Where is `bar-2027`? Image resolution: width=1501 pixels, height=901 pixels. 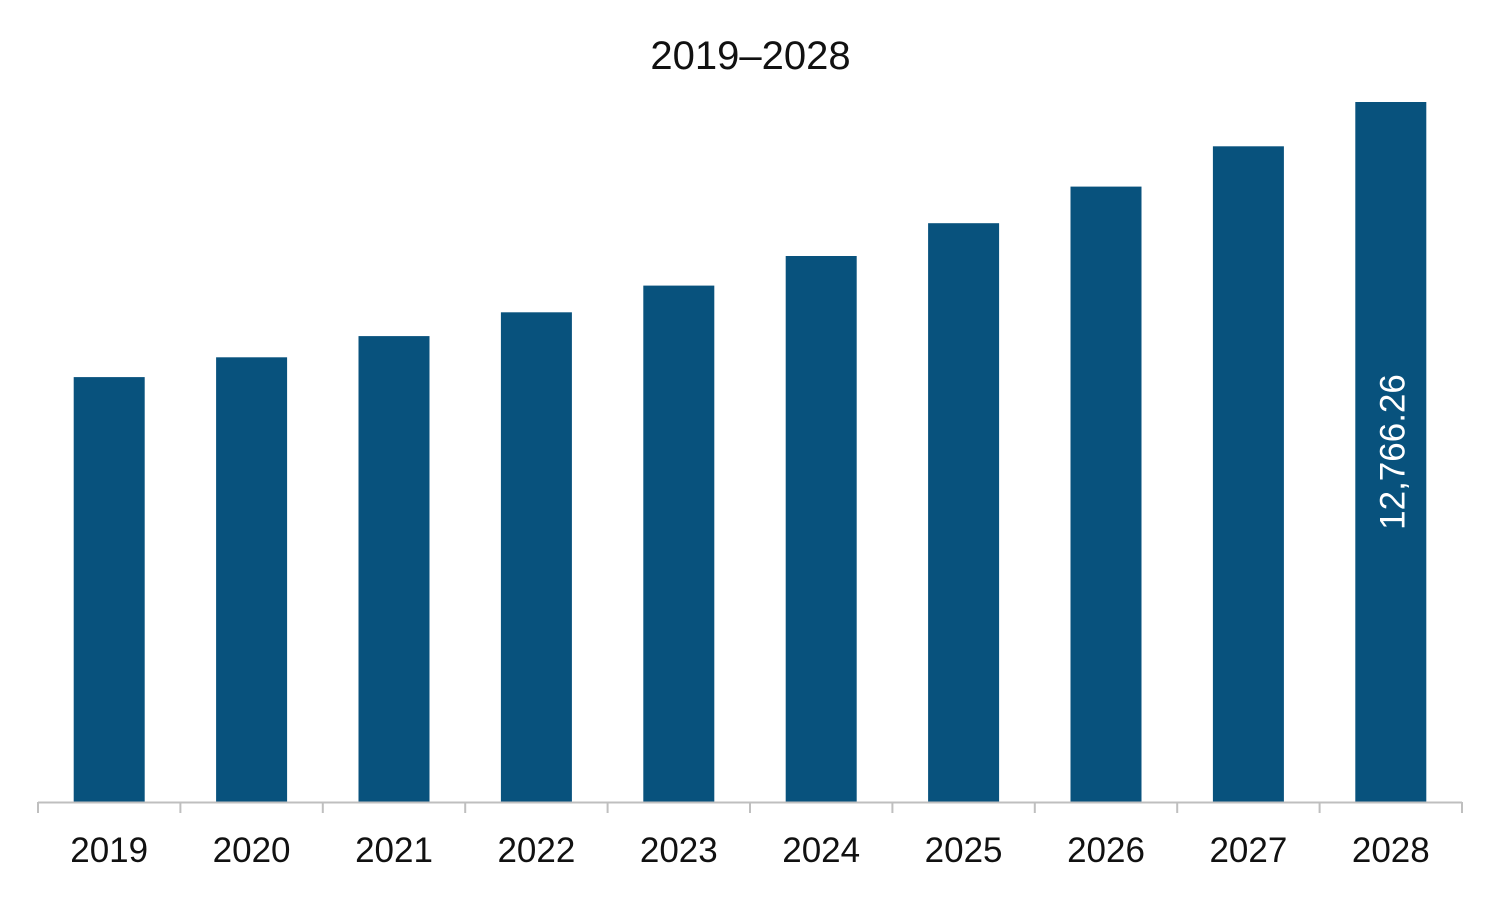 bar-2027 is located at coordinates (1248, 474).